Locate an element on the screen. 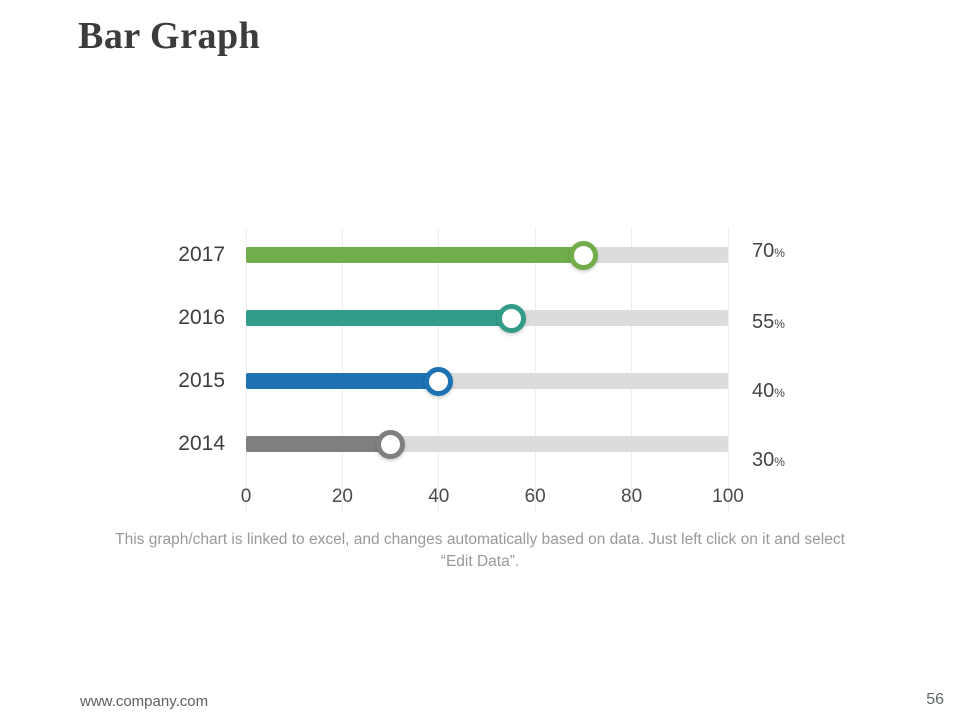  value-label: 40% is located at coordinates (768, 392).